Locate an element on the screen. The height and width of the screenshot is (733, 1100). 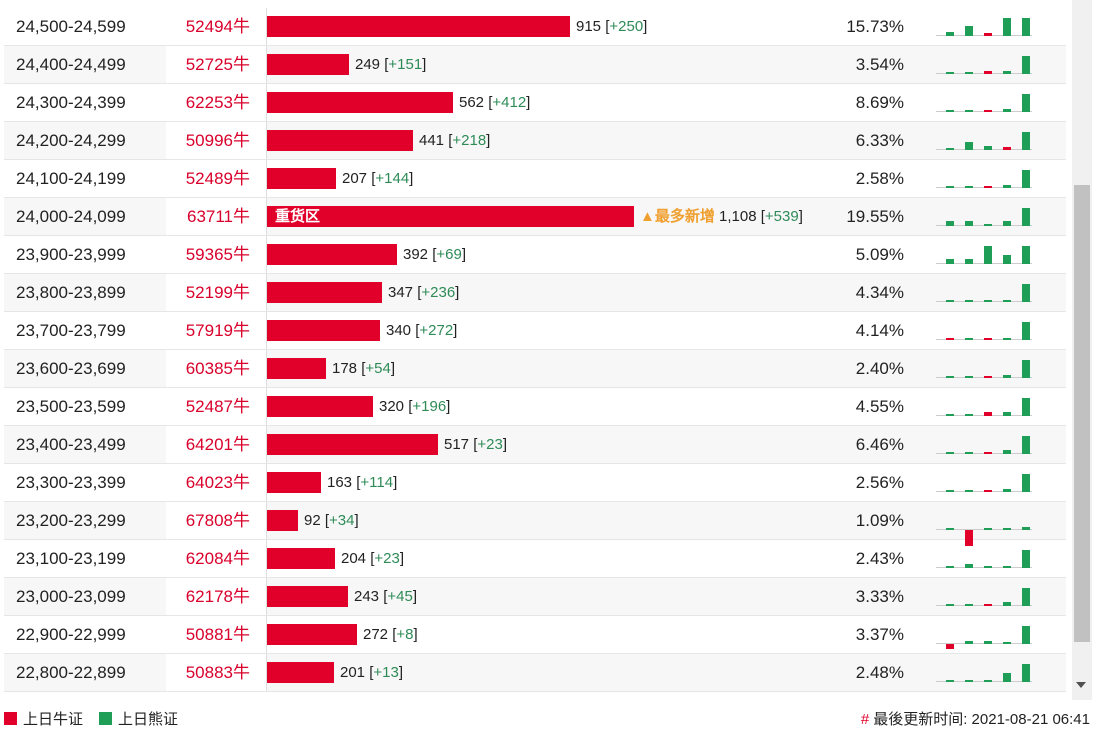
percentage: 3.33% is located at coordinates (879, 596).